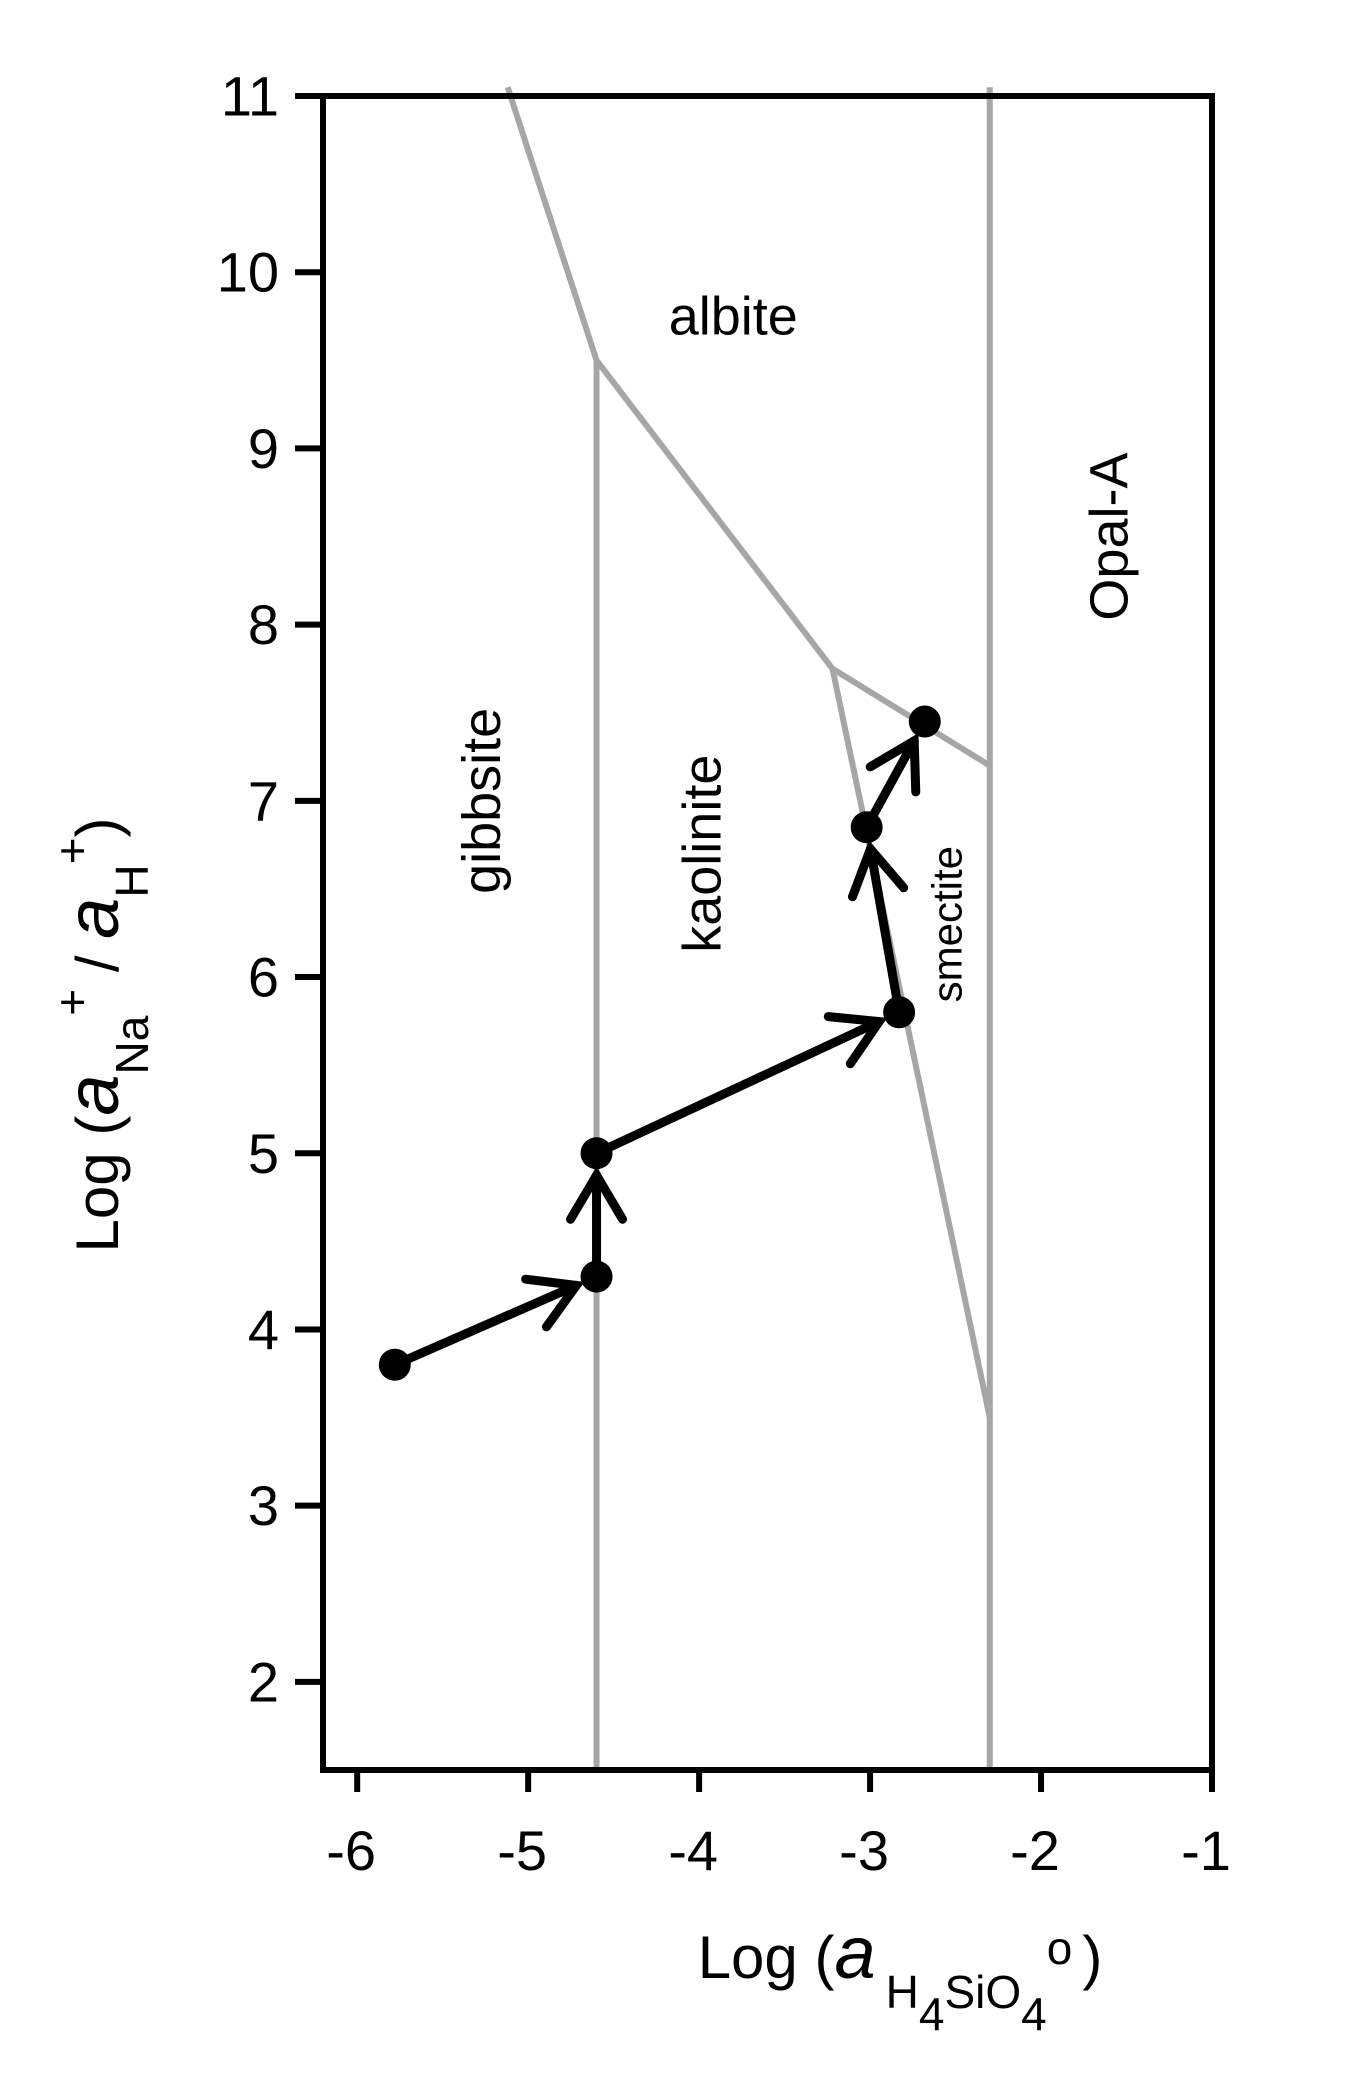  Describe the element at coordinates (263, 1329) in the screenshot. I see `y-tick-label: 4` at that location.